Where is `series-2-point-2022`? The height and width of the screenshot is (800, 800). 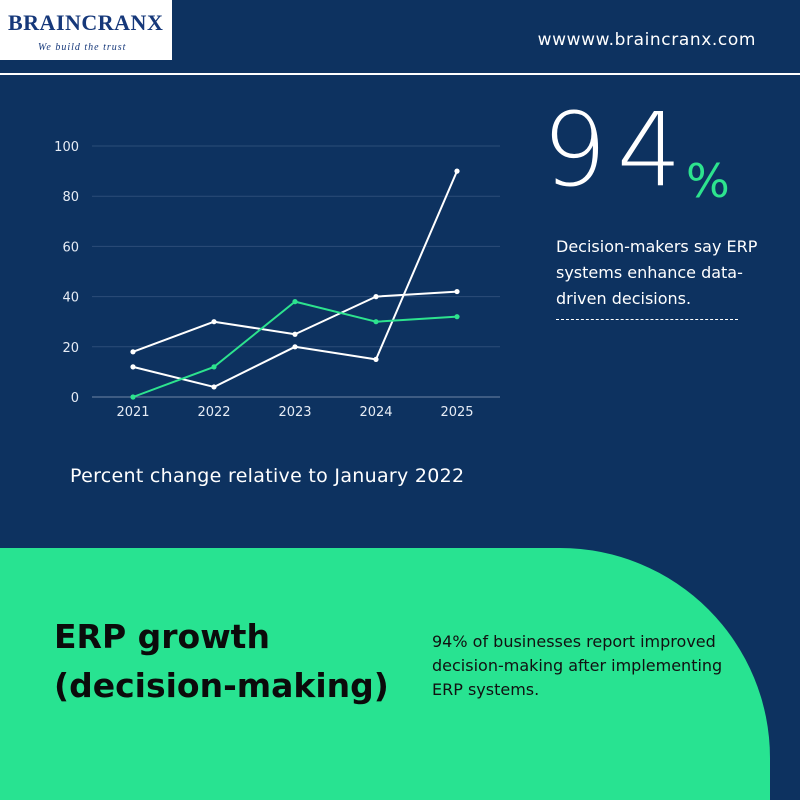 series-2-point-2022 is located at coordinates (214, 387).